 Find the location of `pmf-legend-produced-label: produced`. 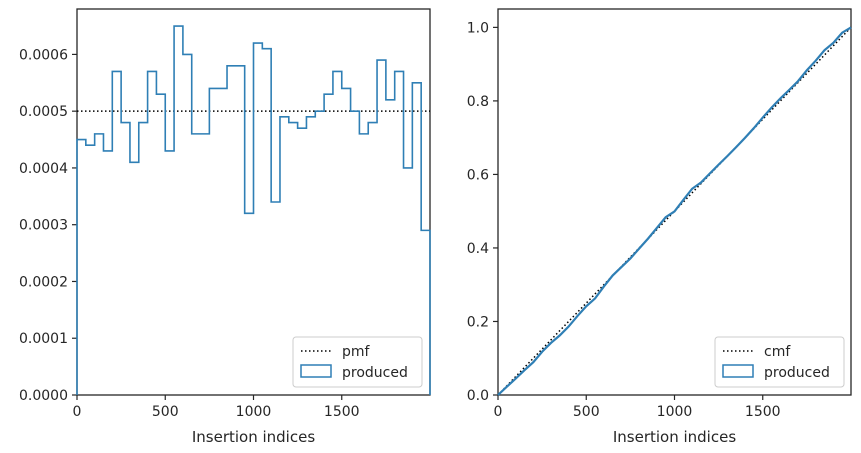

pmf-legend-produced-label: produced is located at coordinates (375, 373).